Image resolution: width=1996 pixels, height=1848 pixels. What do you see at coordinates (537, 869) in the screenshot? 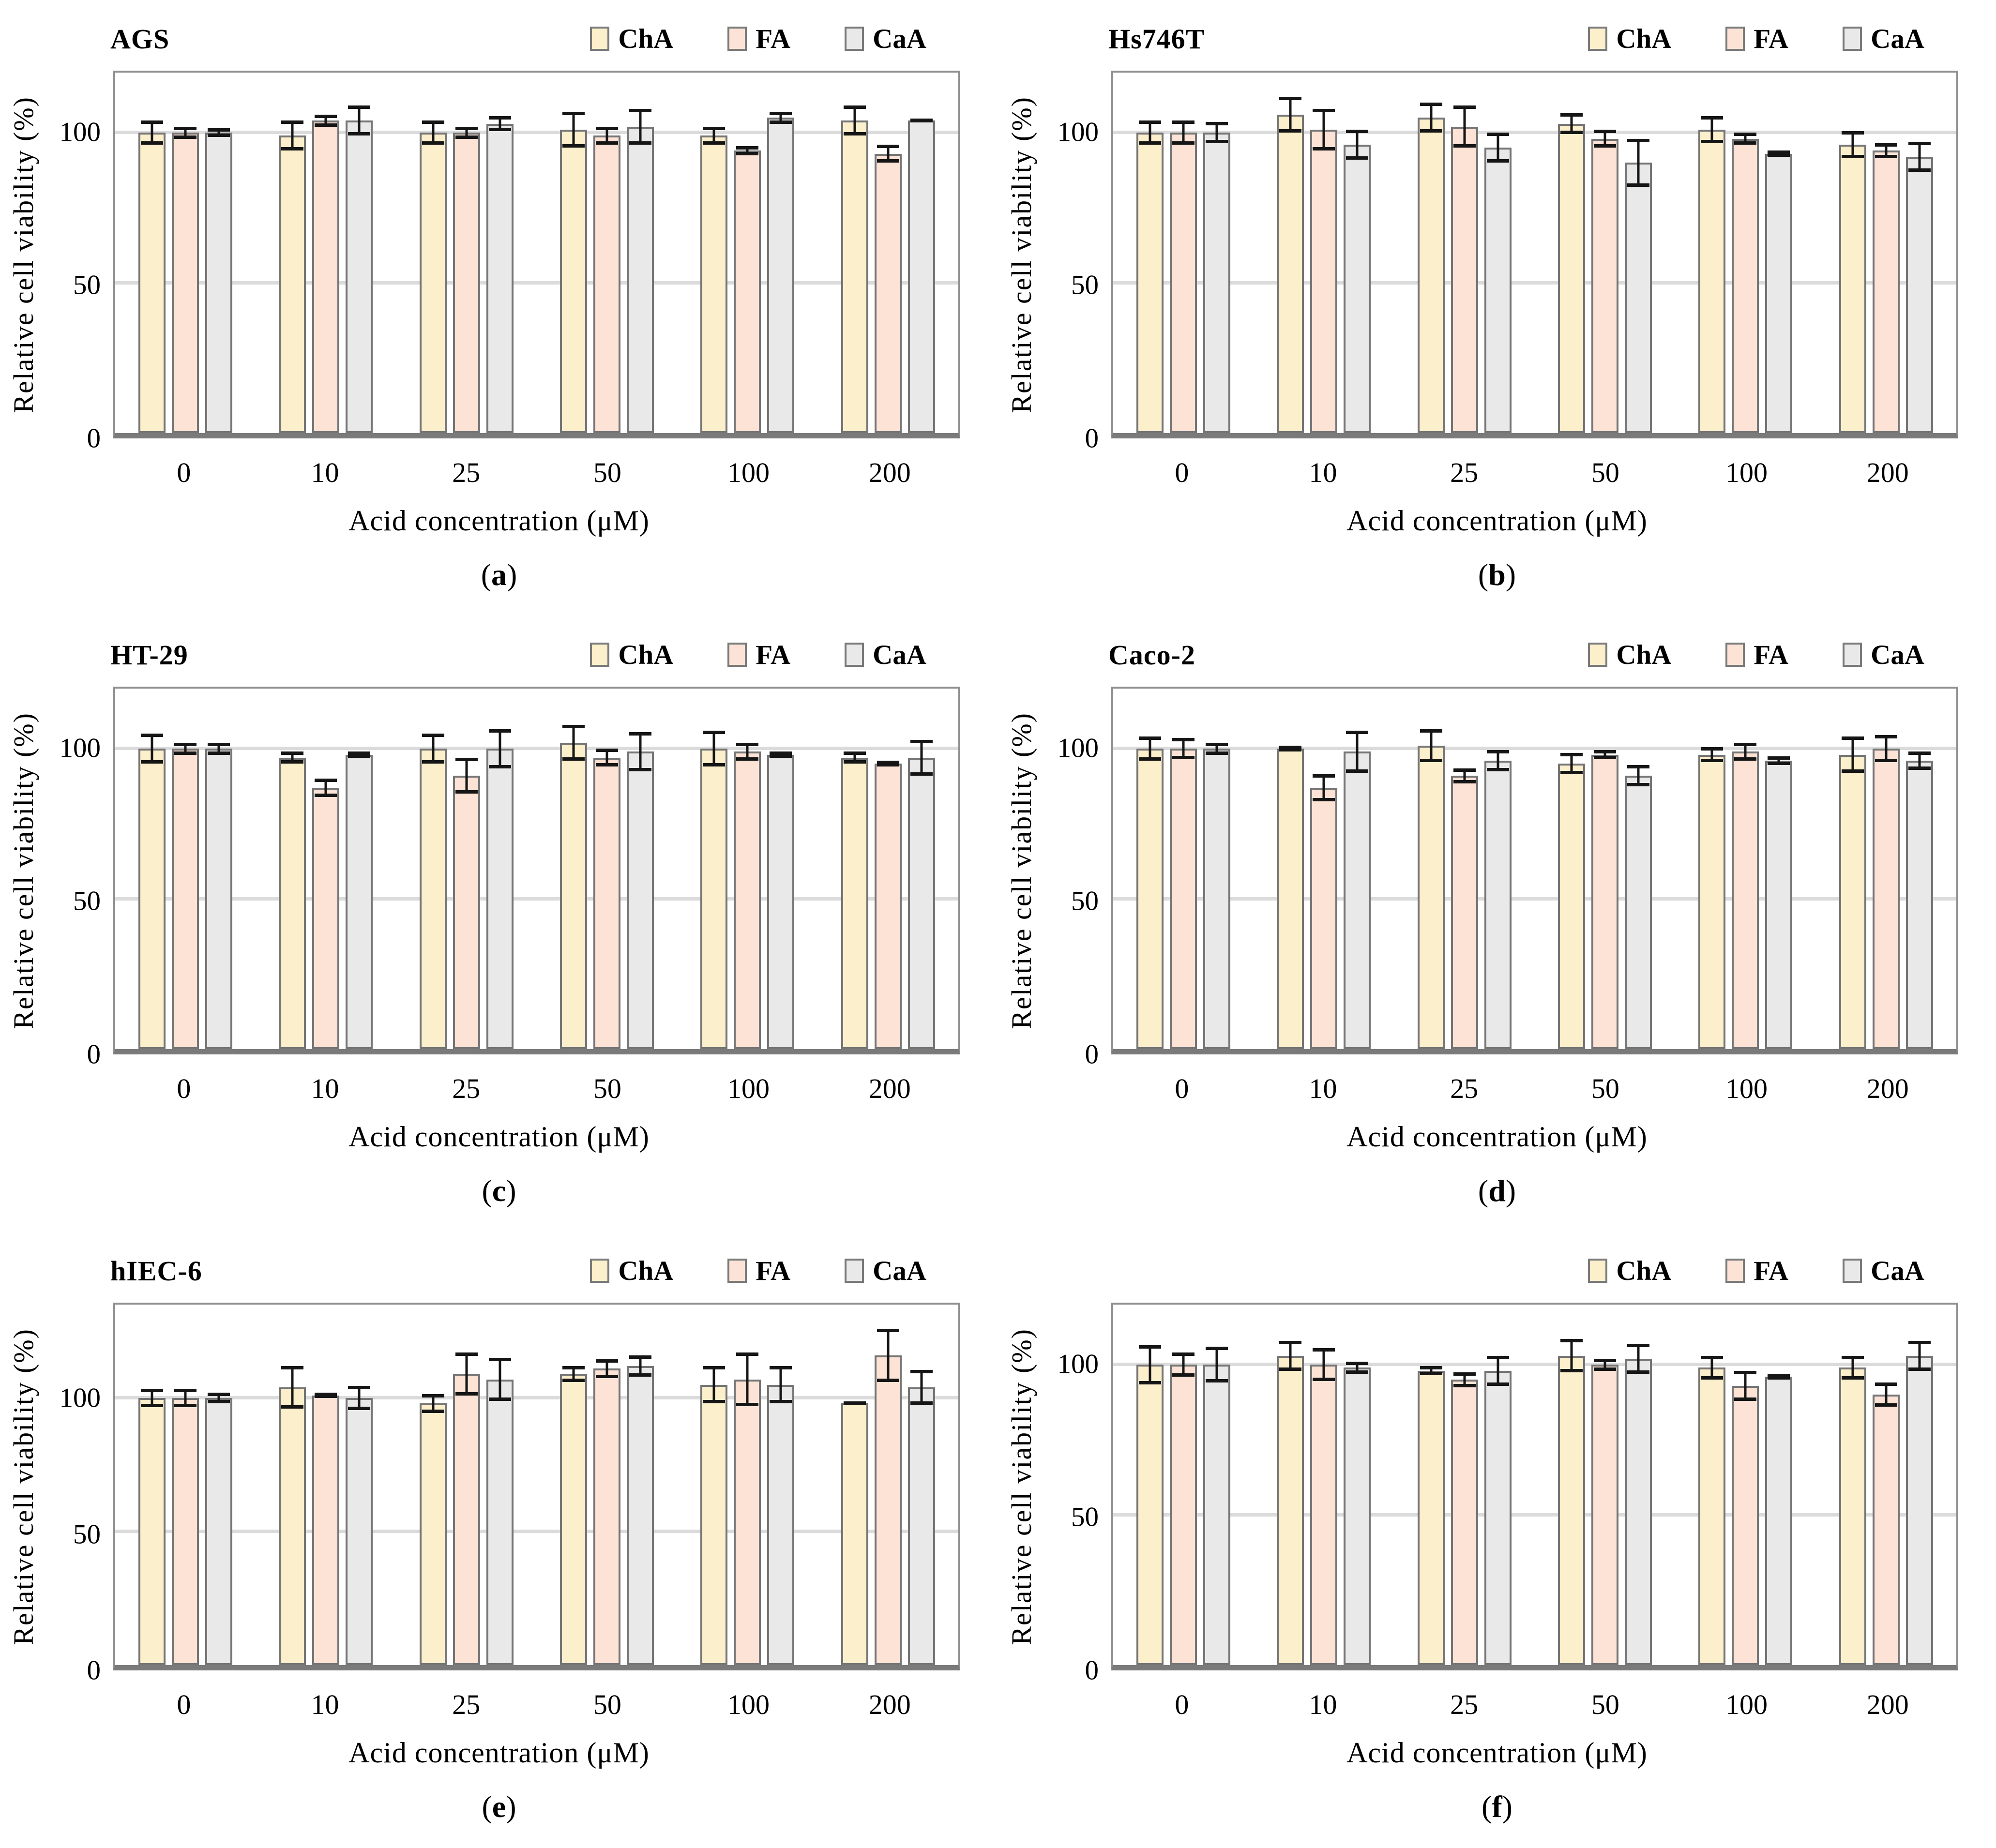
I see `bar-groups` at bounding box center [537, 869].